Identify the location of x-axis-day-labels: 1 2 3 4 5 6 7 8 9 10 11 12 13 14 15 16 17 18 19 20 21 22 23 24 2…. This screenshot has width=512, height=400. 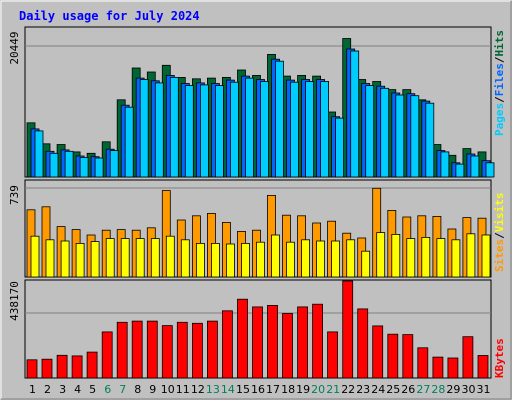
(260, 389).